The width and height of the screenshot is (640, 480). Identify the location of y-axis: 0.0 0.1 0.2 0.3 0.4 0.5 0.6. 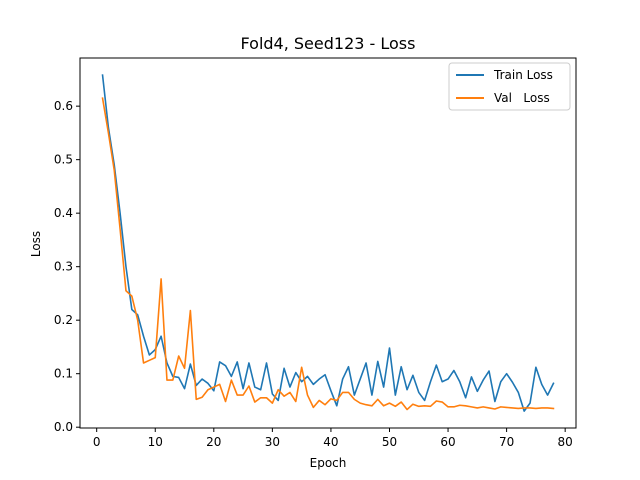
(67, 266).